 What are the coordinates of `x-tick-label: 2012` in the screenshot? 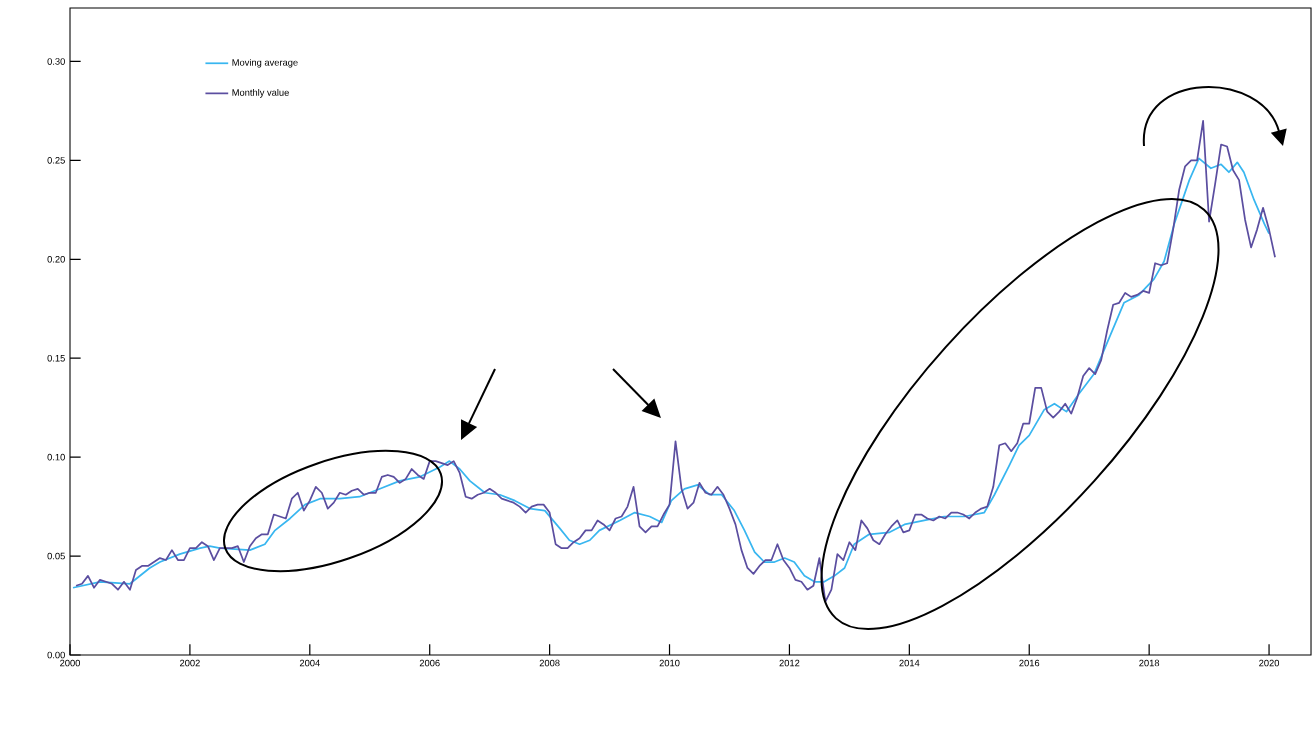 It's located at (789, 663).